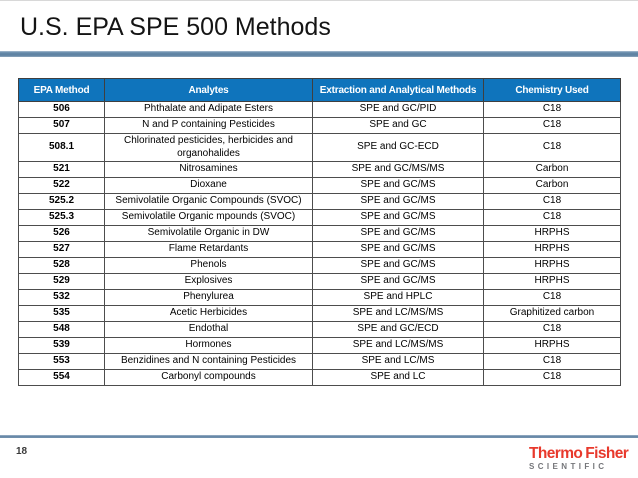 This screenshot has height=478, width=638. Describe the element at coordinates (398, 169) in the screenshot. I see `cell-extraction-method: SPE and GC/MS/MS` at that location.